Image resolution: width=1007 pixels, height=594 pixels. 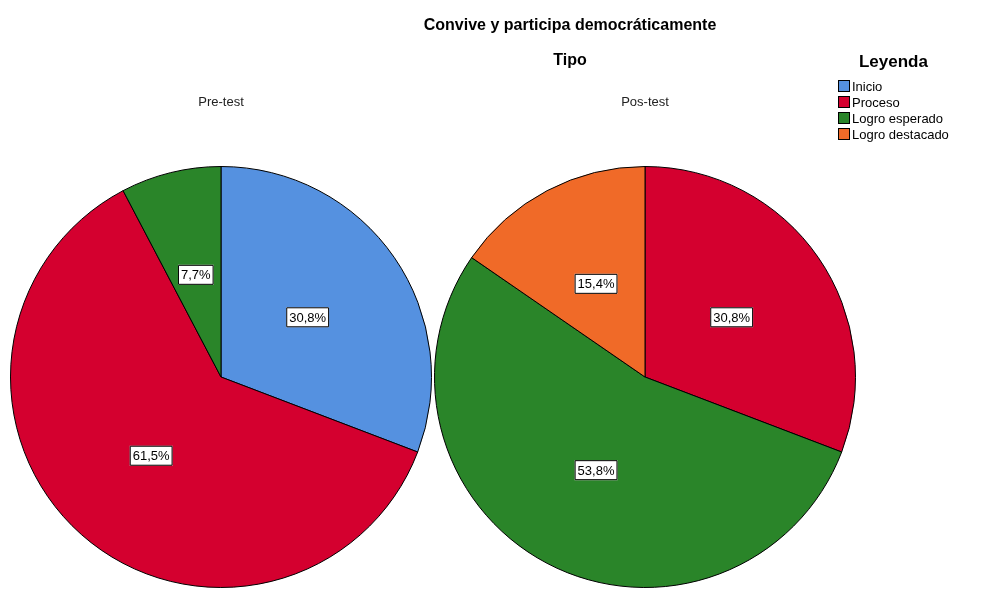 I want to click on data-label: 7,7%, so click(x=196, y=275).